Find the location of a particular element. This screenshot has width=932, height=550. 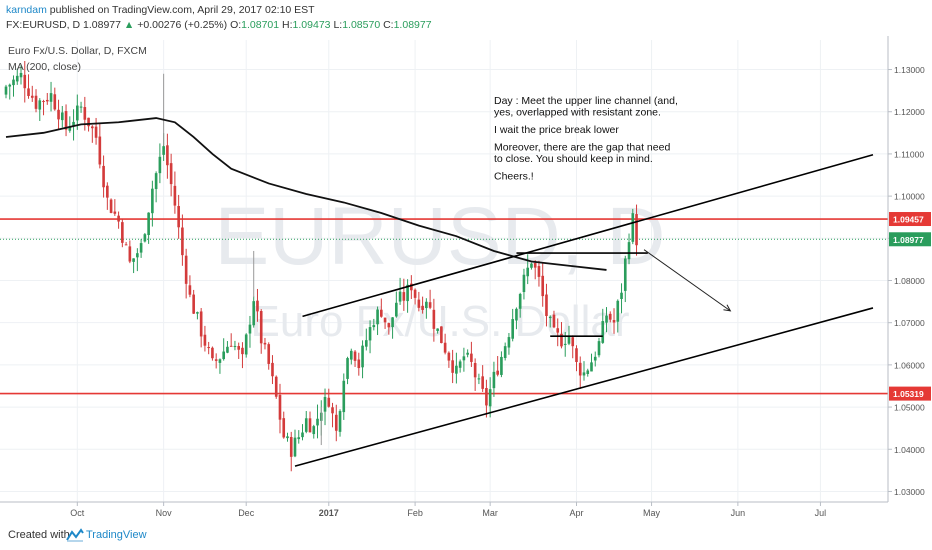

tradingview-logo-icon is located at coordinates (75, 535).